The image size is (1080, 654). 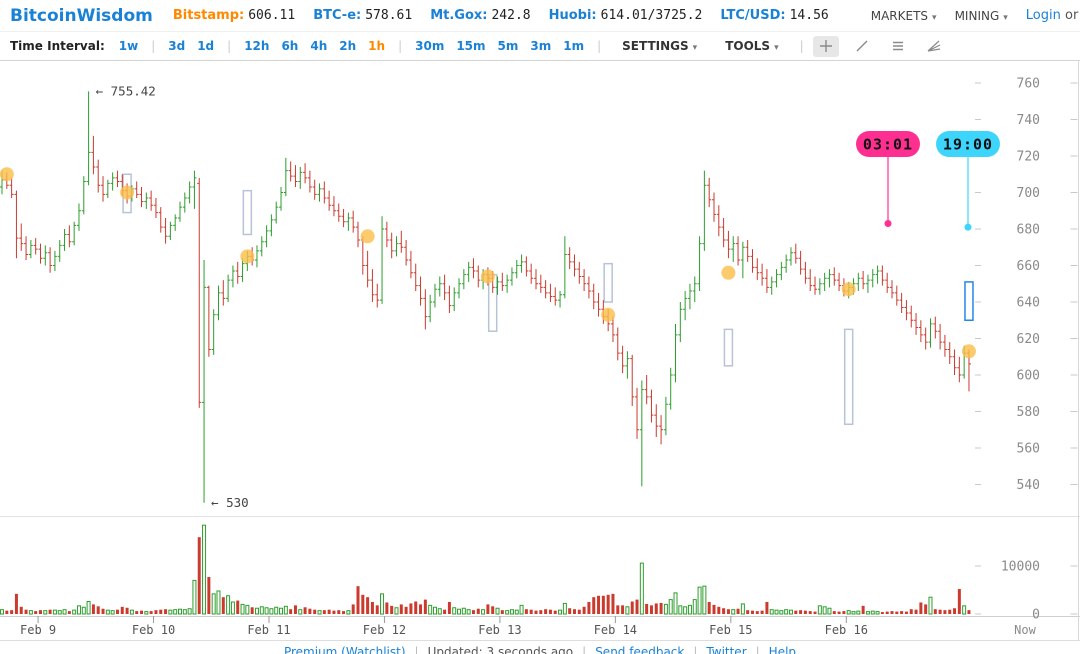 I want to click on ticker-value: 614.01/3725.2, so click(x=651, y=15).